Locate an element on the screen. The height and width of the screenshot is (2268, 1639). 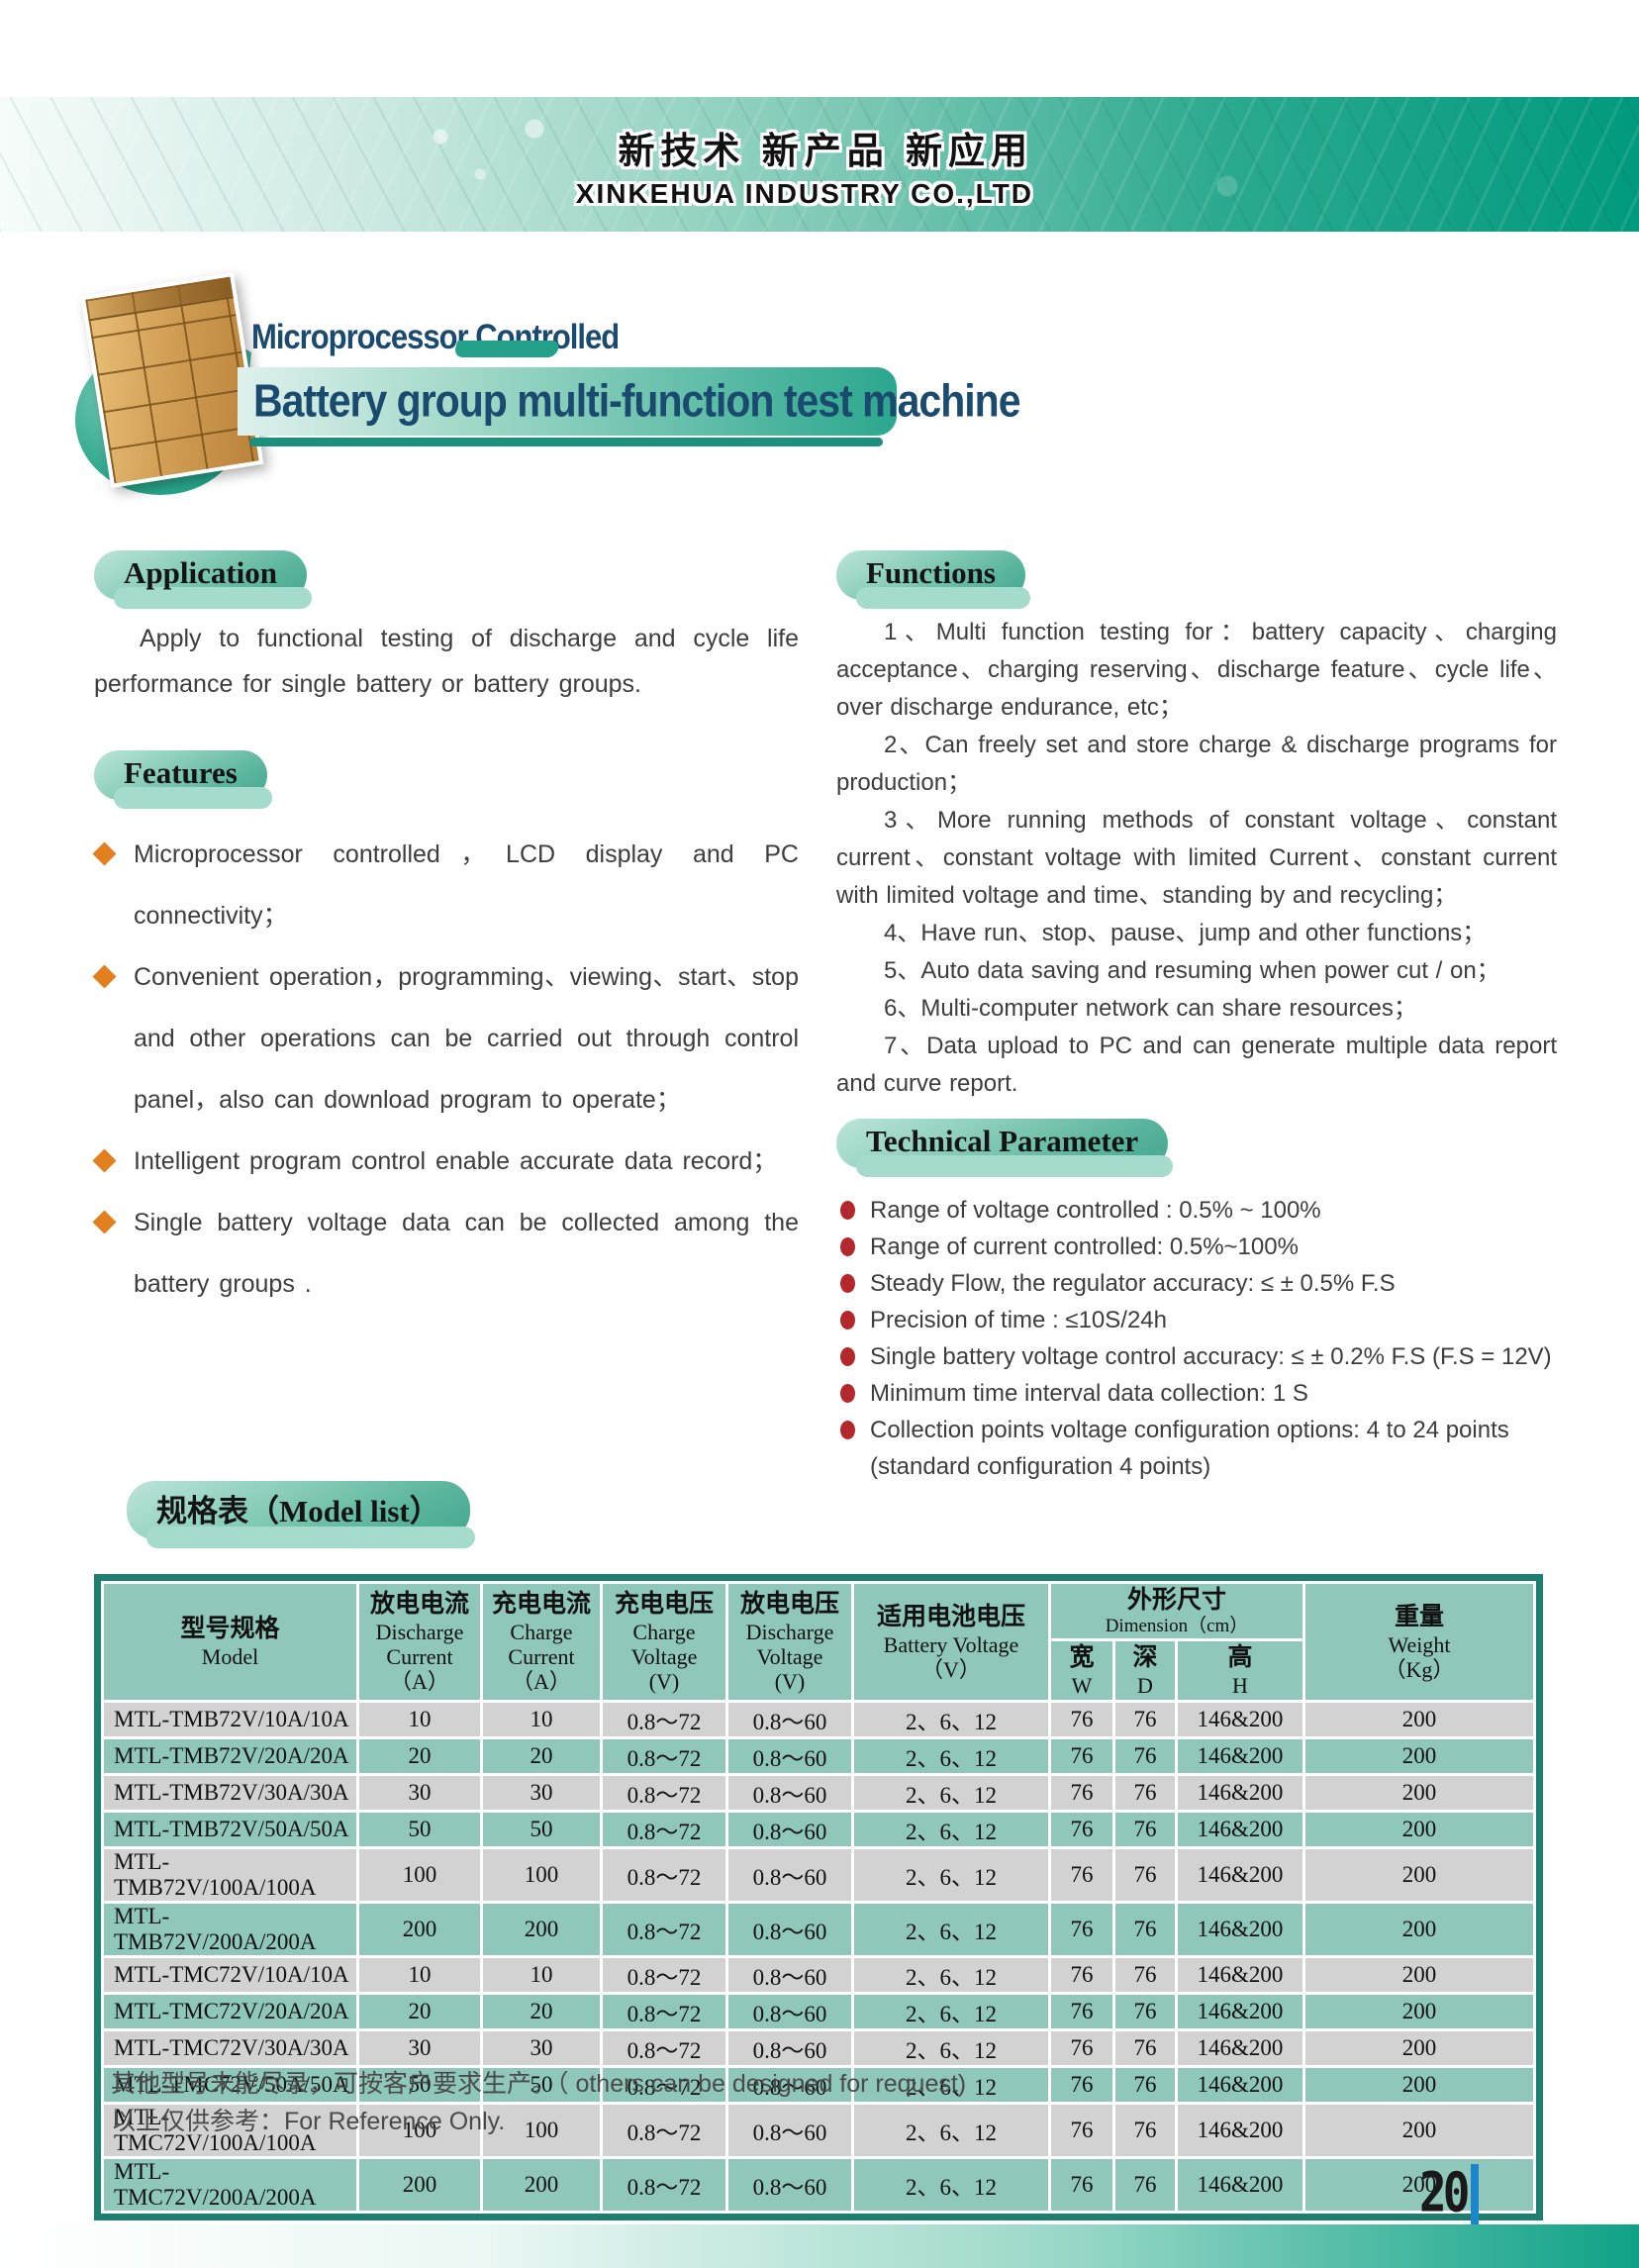
application-heading: Application is located at coordinates (203, 579).